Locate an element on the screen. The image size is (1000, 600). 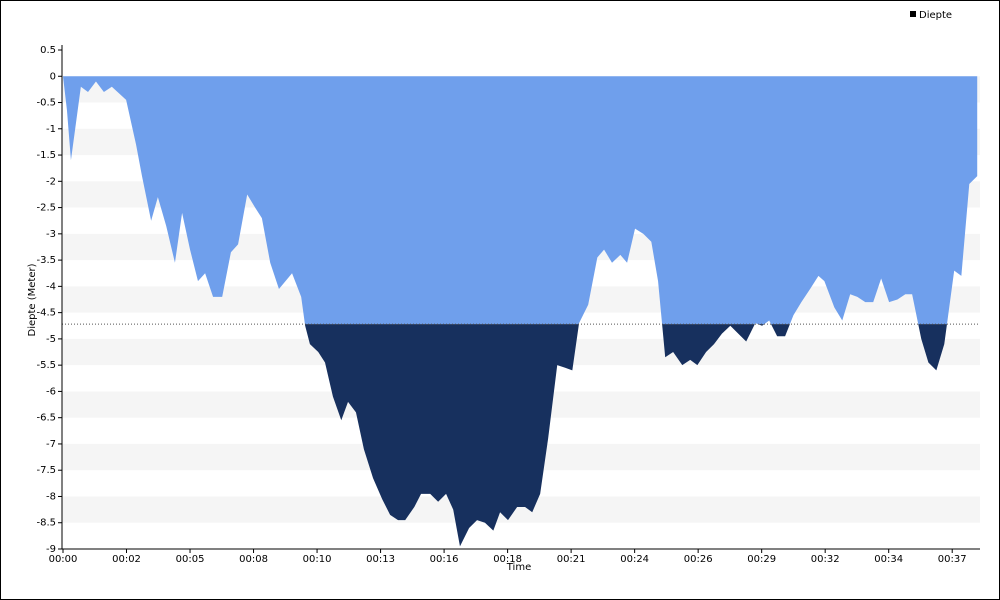
x-tick-label: 00:32 is located at coordinates (825, 559).